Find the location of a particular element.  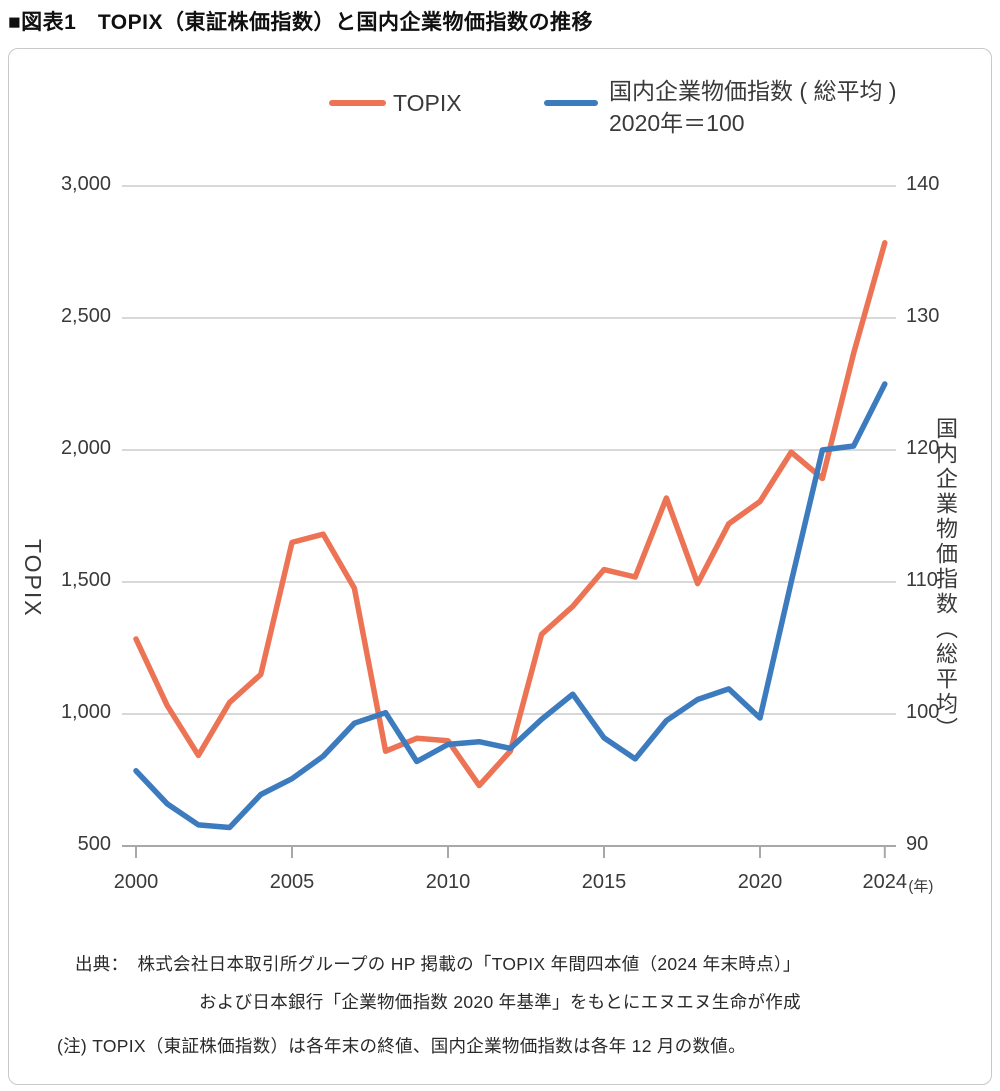

right-axis-title: 国内企業物価指数（総平均） is located at coordinates (945, 579).